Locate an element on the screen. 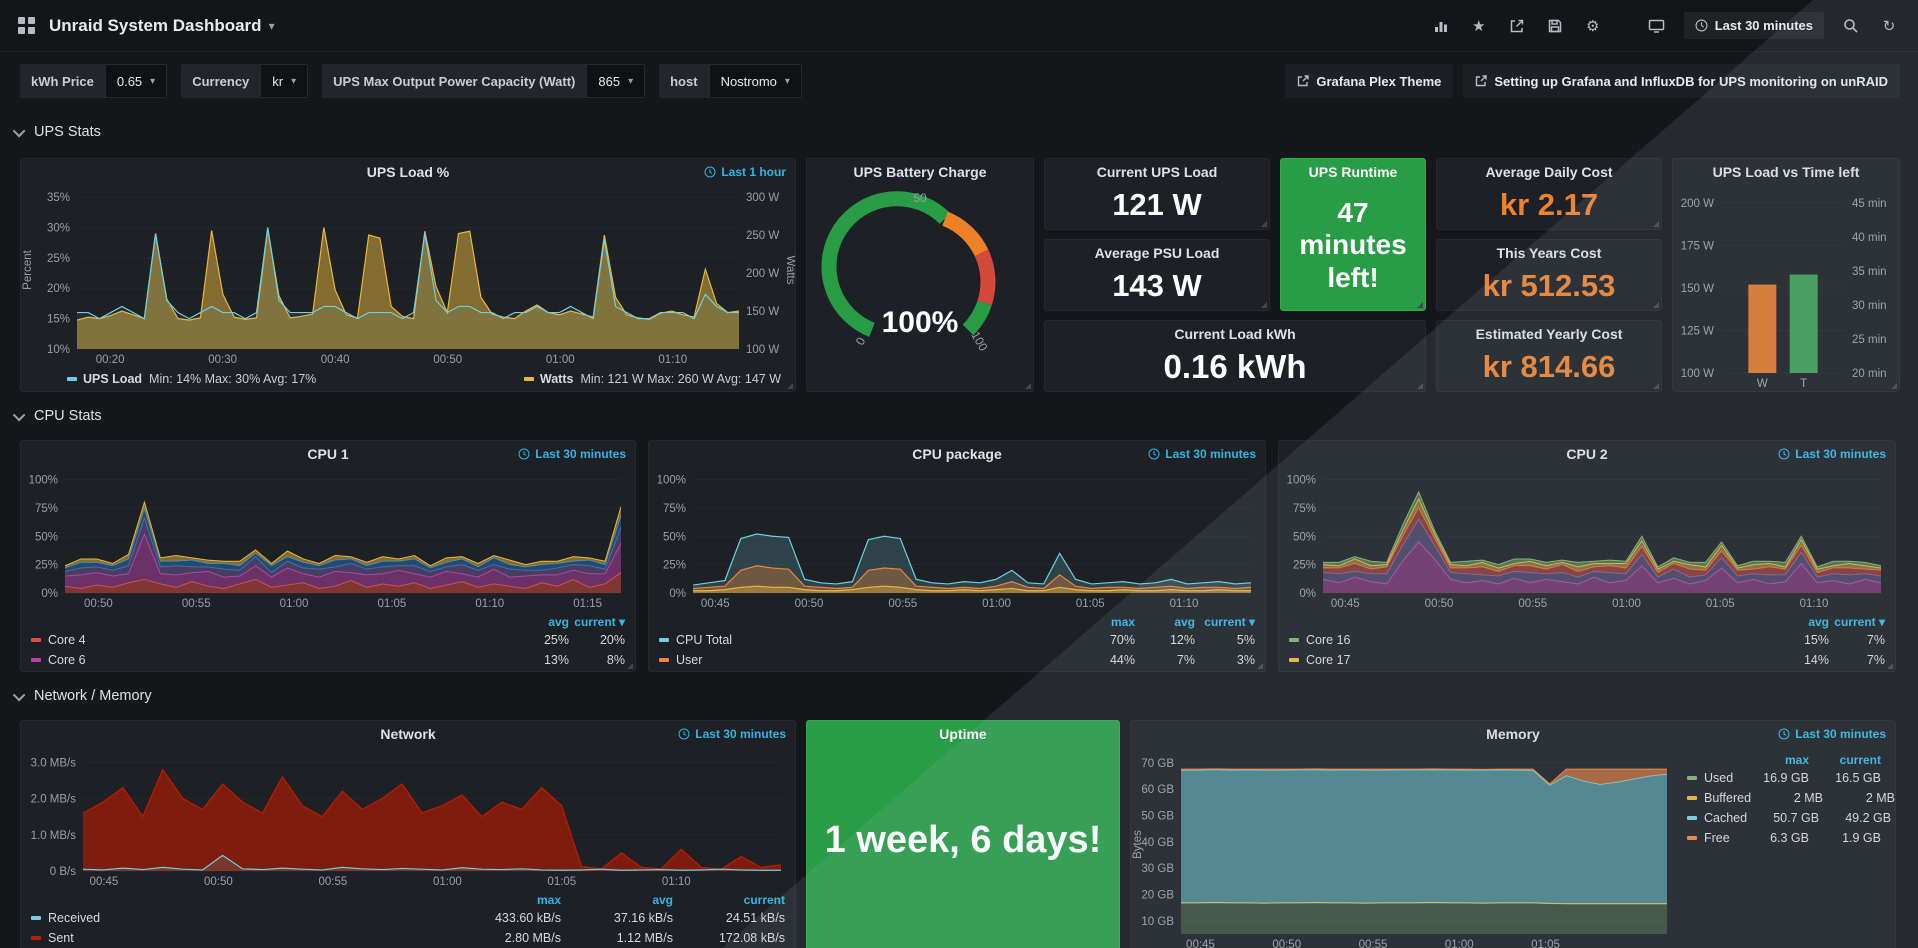 This screenshot has height=948, width=1918. svg-text: 01:05 is located at coordinates (1720, 604).